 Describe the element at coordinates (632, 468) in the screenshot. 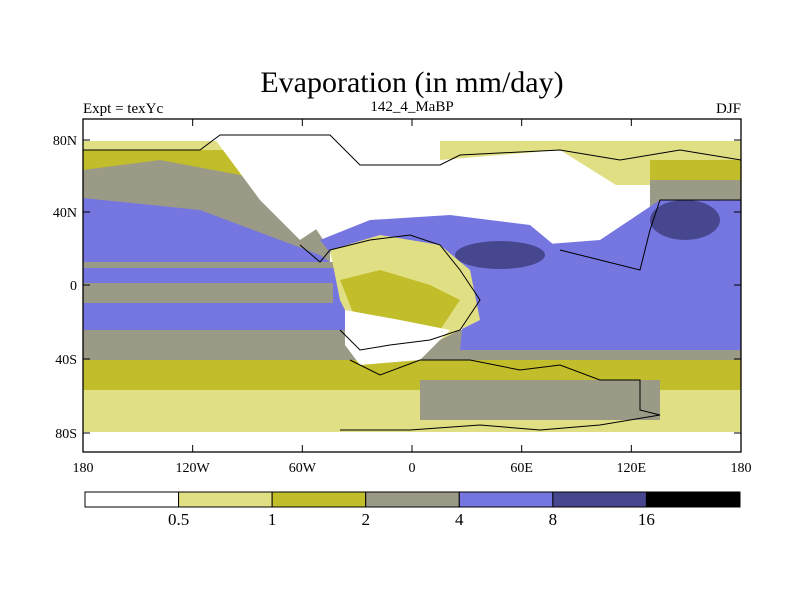

I see `lon-tick-label: 120E` at that location.